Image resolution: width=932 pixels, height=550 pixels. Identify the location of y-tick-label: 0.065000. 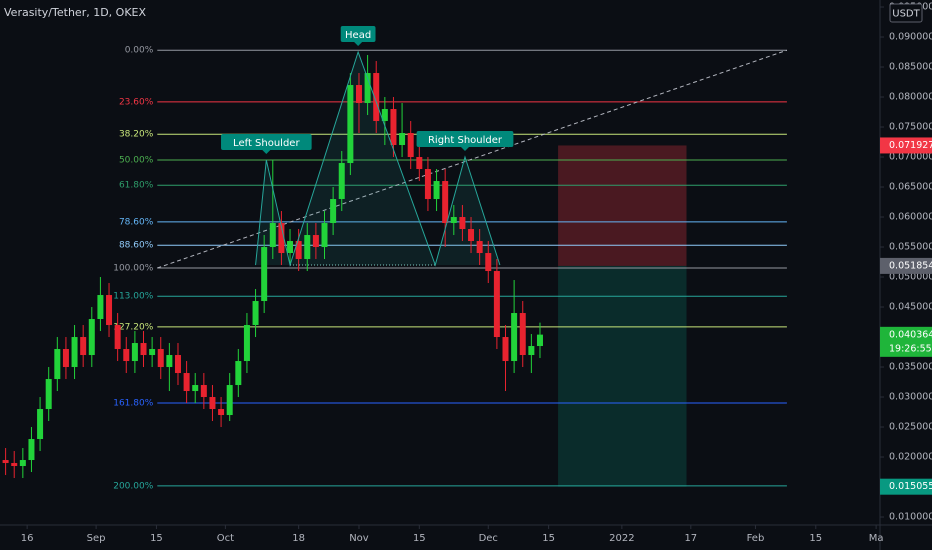
(910, 187).